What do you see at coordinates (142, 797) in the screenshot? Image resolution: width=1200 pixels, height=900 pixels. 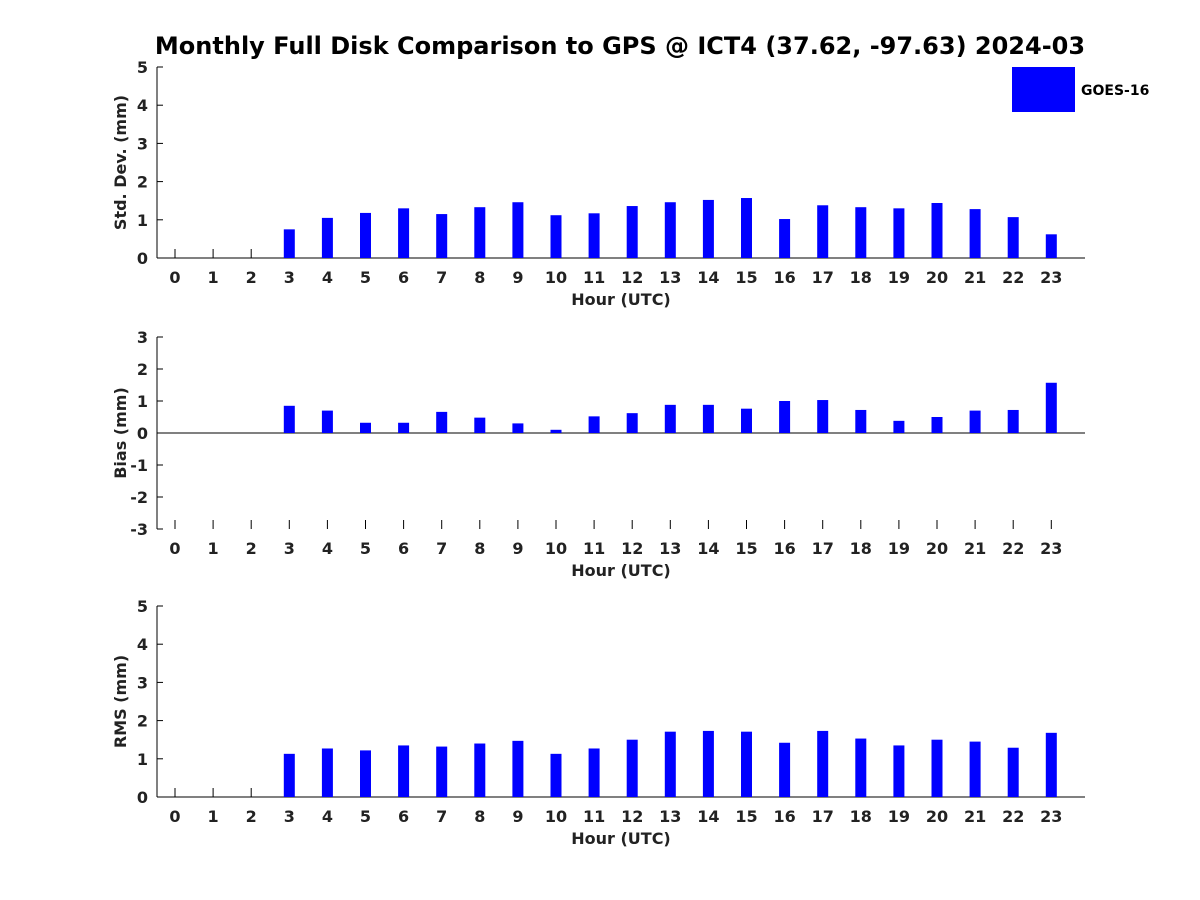 I see `y-tick-label: 0` at bounding box center [142, 797].